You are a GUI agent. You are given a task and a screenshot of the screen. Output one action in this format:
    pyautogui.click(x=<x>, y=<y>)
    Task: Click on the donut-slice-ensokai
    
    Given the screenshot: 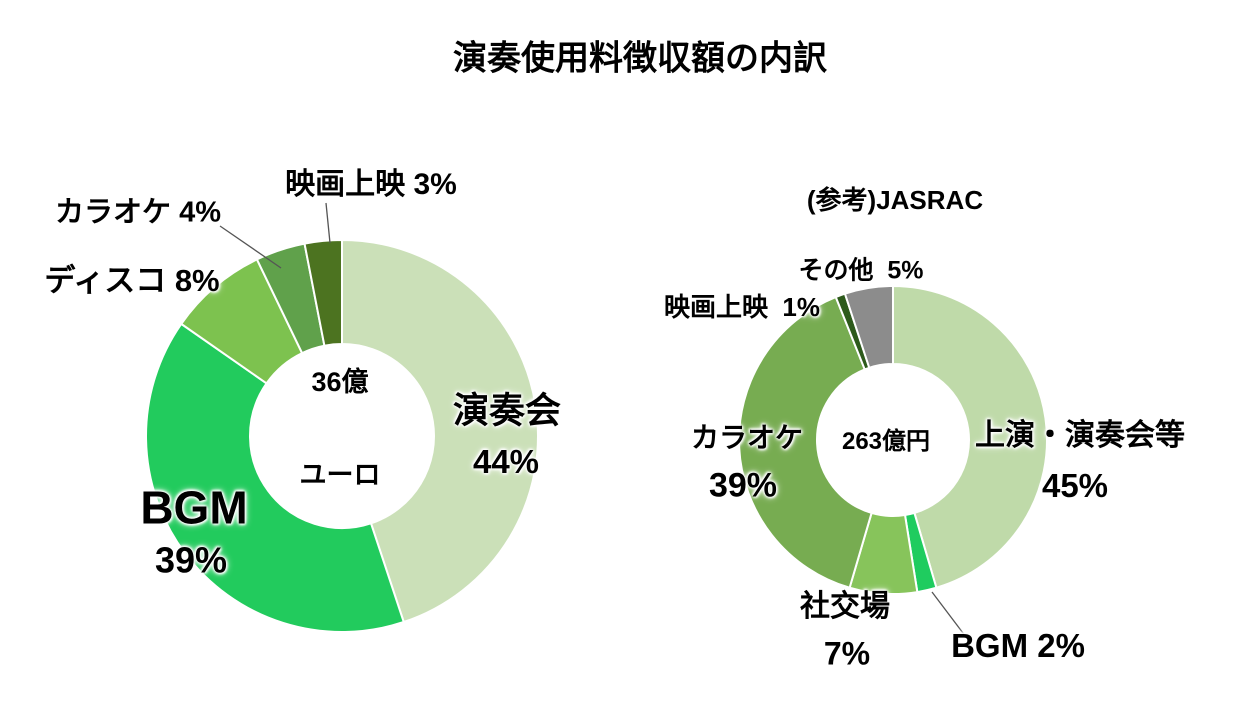 What is the action you would take?
    pyautogui.click(x=440, y=431)
    